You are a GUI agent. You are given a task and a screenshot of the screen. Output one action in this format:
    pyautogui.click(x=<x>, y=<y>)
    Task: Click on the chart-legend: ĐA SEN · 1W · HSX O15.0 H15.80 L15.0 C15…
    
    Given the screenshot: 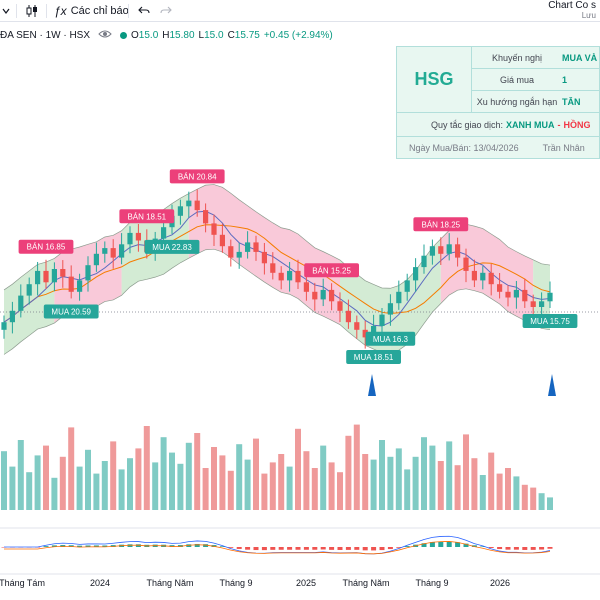 What is the action you would take?
    pyautogui.click(x=166, y=35)
    